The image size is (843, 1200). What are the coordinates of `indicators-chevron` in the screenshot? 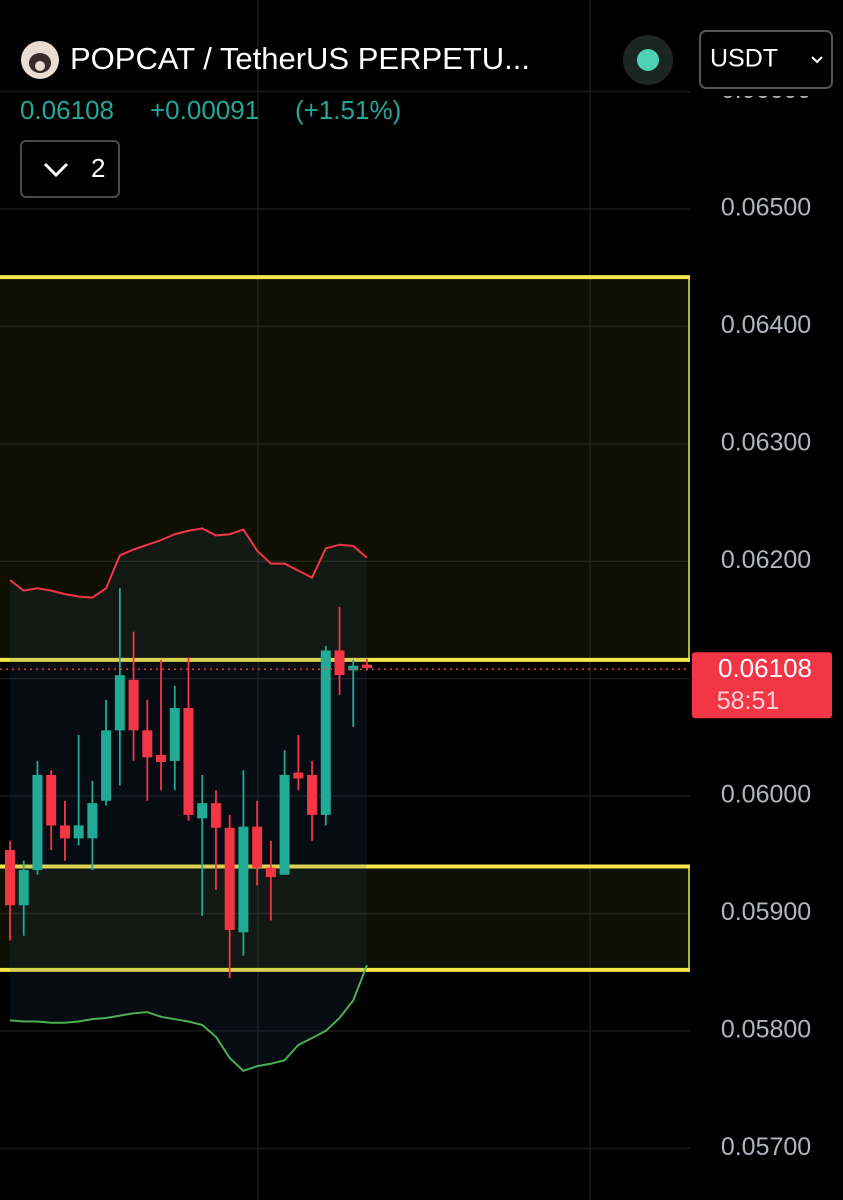 It's located at (56, 170).